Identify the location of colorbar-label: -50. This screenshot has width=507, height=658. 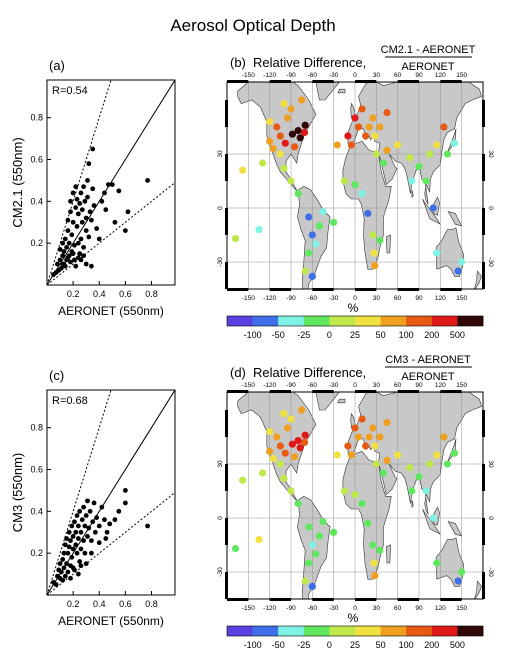
(278, 335).